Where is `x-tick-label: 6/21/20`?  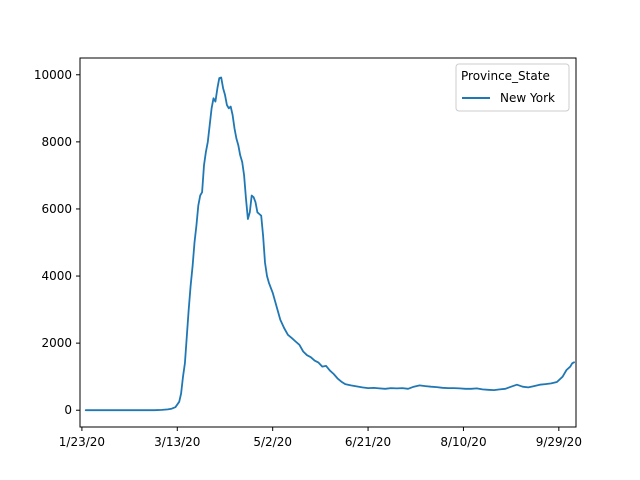
x-tick-label: 6/21/20 is located at coordinates (368, 442).